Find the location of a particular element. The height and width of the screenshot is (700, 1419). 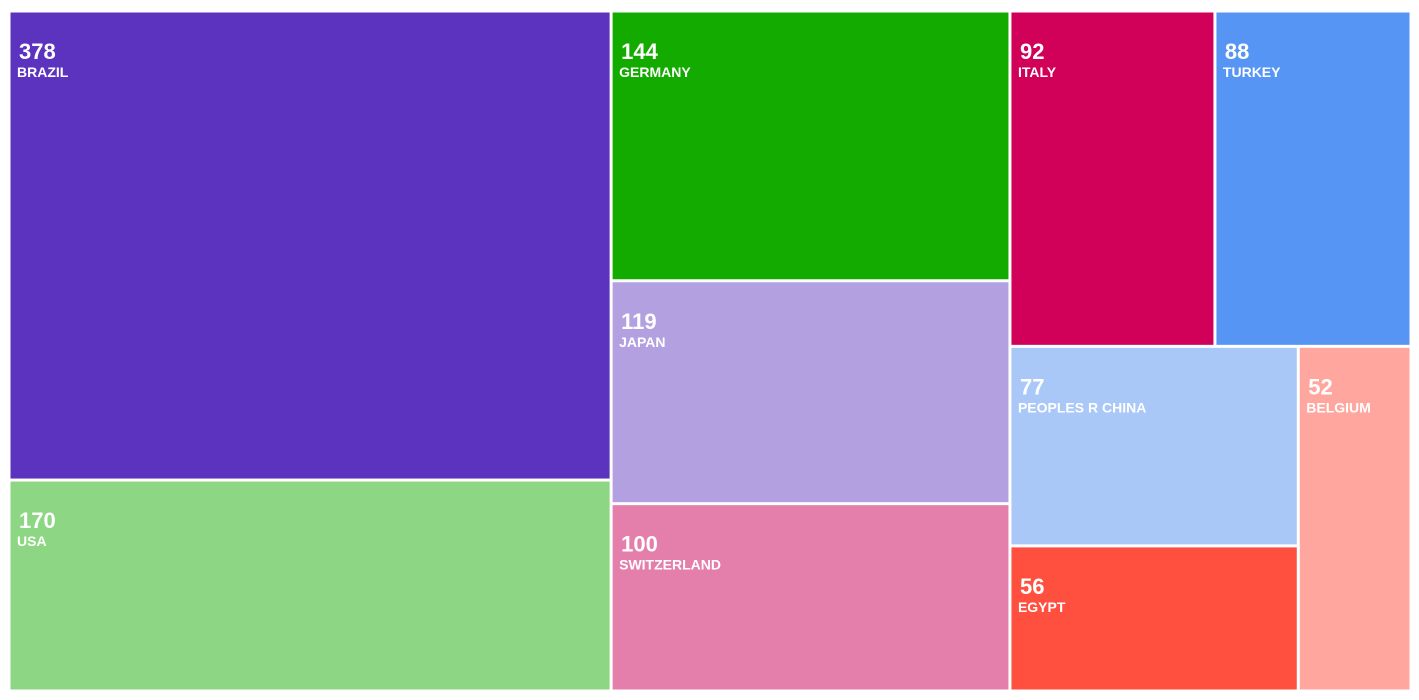

tile-value: 378 is located at coordinates (37, 51).